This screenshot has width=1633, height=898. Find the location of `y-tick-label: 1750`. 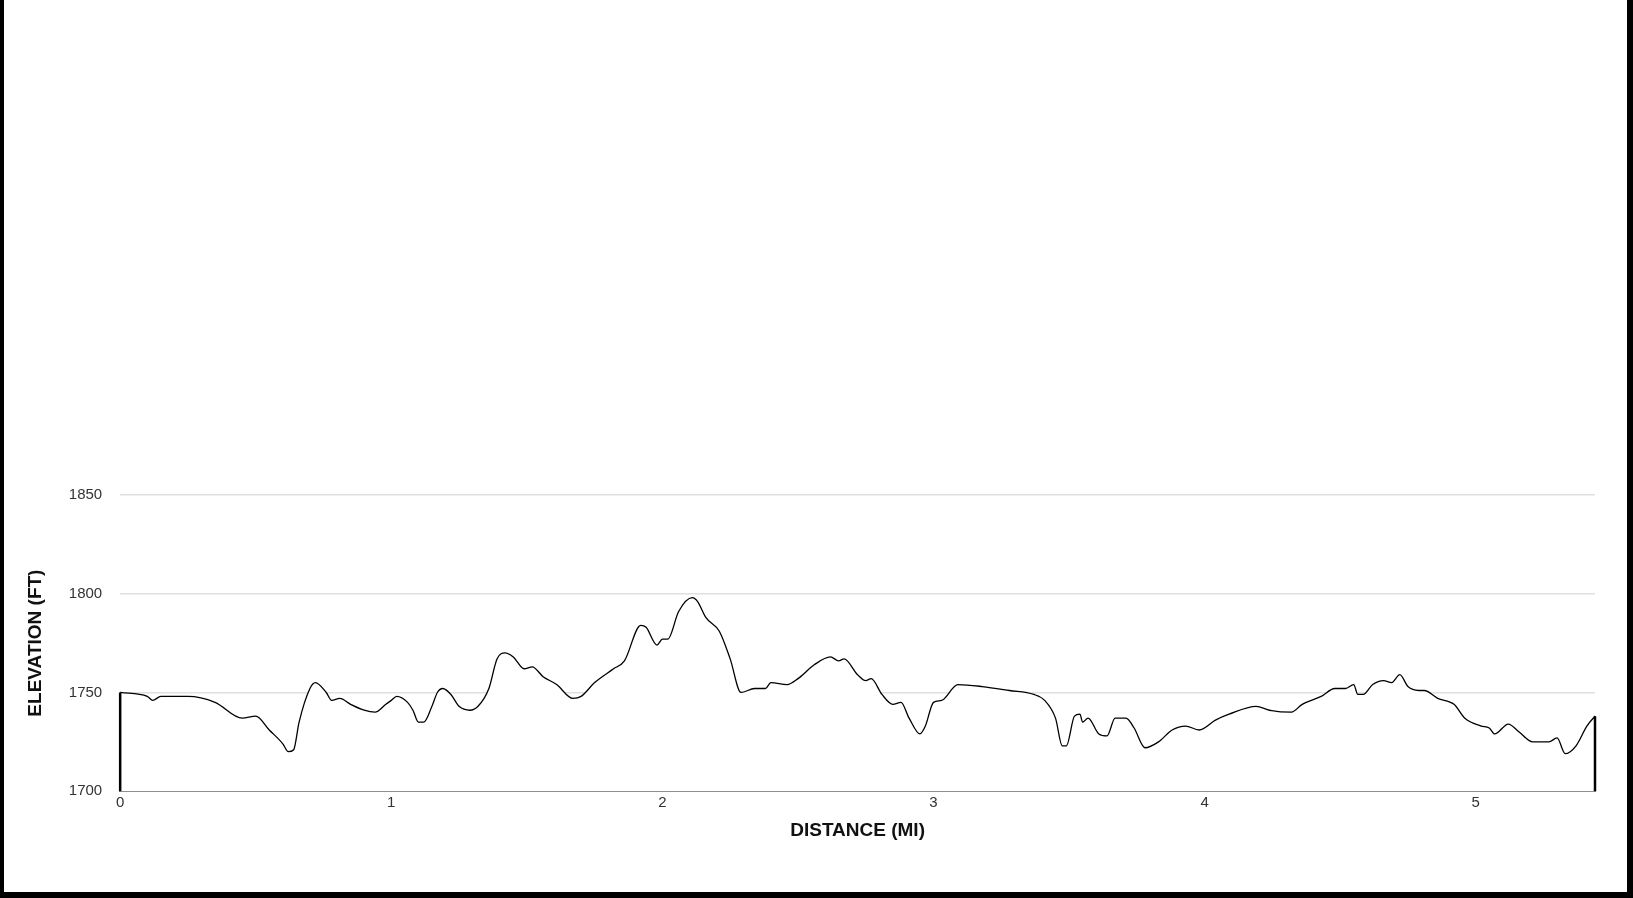

y-tick-label: 1750 is located at coordinates (85, 691).